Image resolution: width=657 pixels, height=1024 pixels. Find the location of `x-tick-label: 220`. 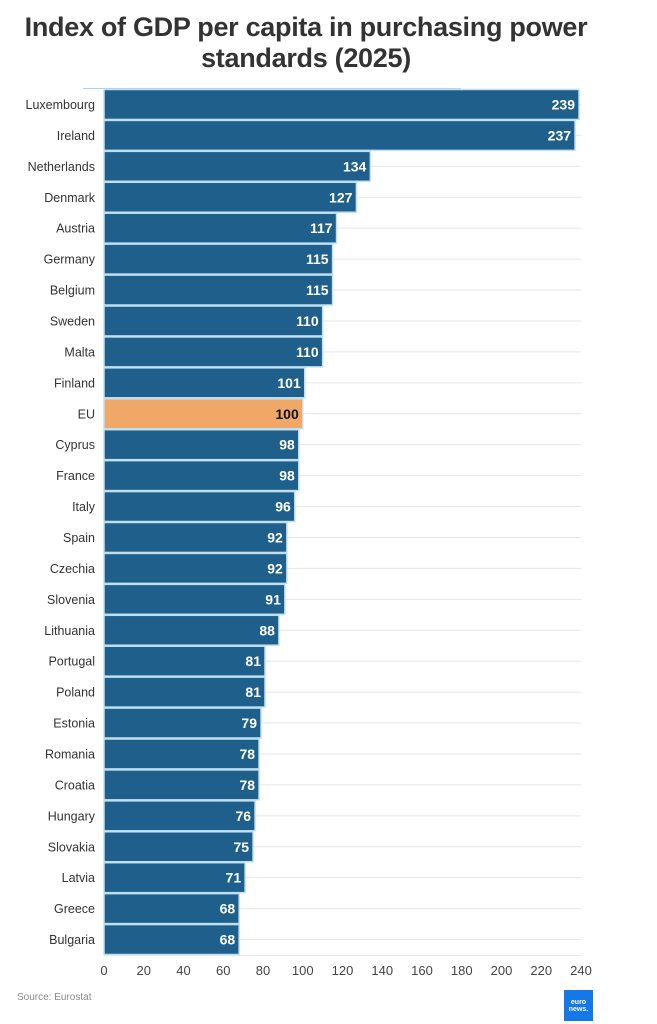

x-tick-label: 220 is located at coordinates (541, 970).